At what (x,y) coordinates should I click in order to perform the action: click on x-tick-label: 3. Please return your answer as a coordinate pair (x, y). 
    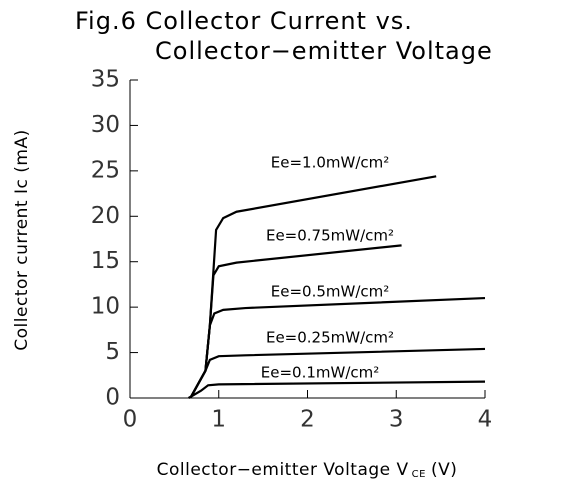
    Looking at the image, I should click on (396, 420).